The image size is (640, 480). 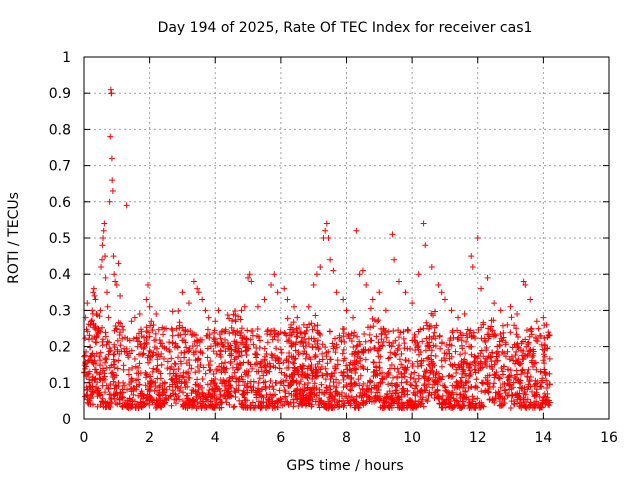 I want to click on x-tick-label: 6, so click(x=280, y=438).